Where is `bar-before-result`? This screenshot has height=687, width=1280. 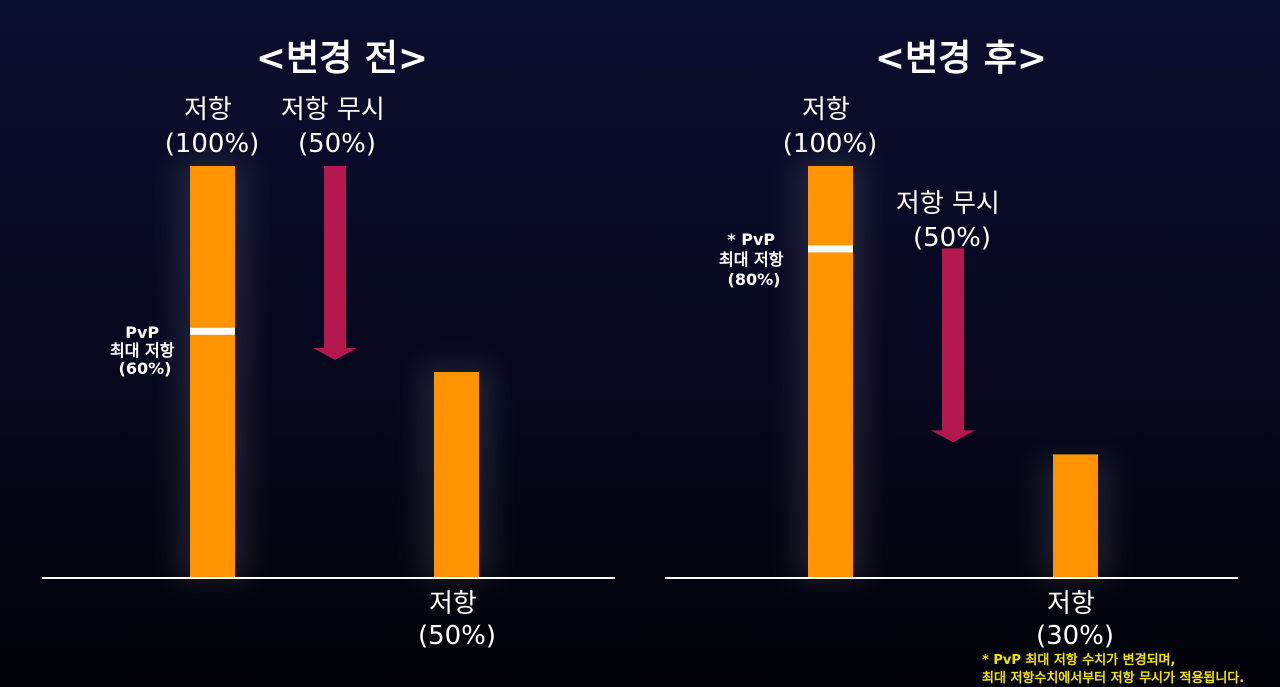
bar-before-result is located at coordinates (456, 475).